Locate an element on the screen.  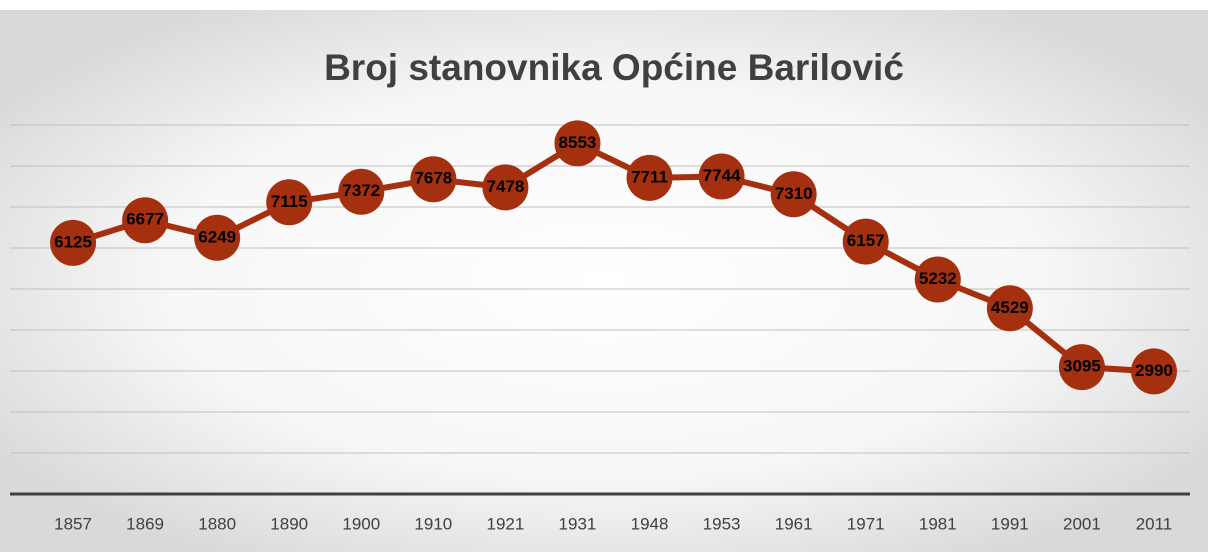
x-tick-label: 1900 is located at coordinates (361, 523).